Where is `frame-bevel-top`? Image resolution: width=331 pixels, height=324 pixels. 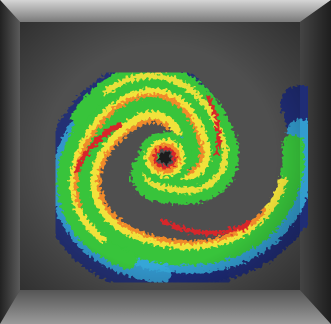
frame-bevel-top is located at coordinates (165, 11).